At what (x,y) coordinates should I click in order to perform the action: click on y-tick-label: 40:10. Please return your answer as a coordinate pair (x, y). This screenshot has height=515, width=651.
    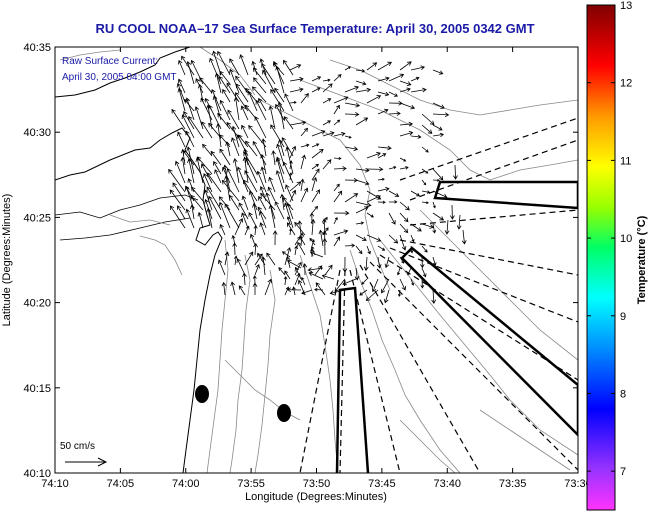
    Looking at the image, I should click on (37, 474).